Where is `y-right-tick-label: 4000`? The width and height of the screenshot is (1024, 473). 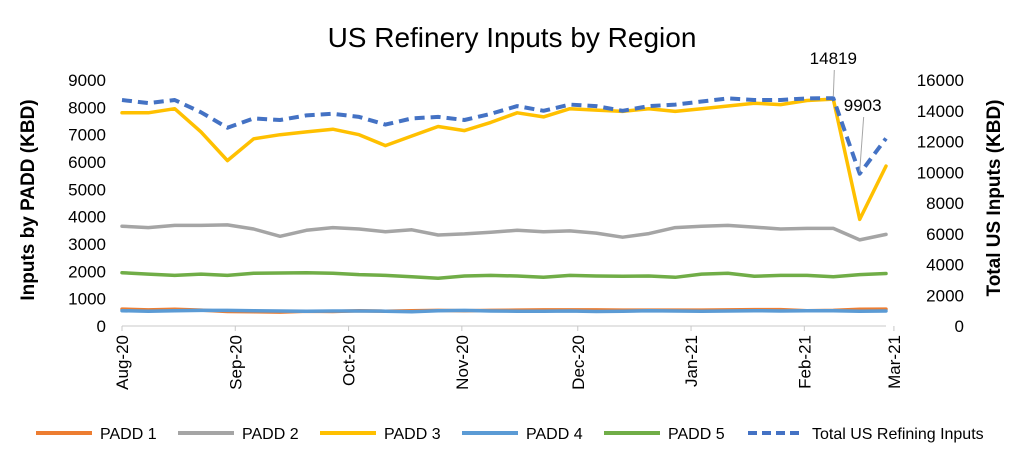 y-right-tick-label: 4000 is located at coordinates (945, 265).